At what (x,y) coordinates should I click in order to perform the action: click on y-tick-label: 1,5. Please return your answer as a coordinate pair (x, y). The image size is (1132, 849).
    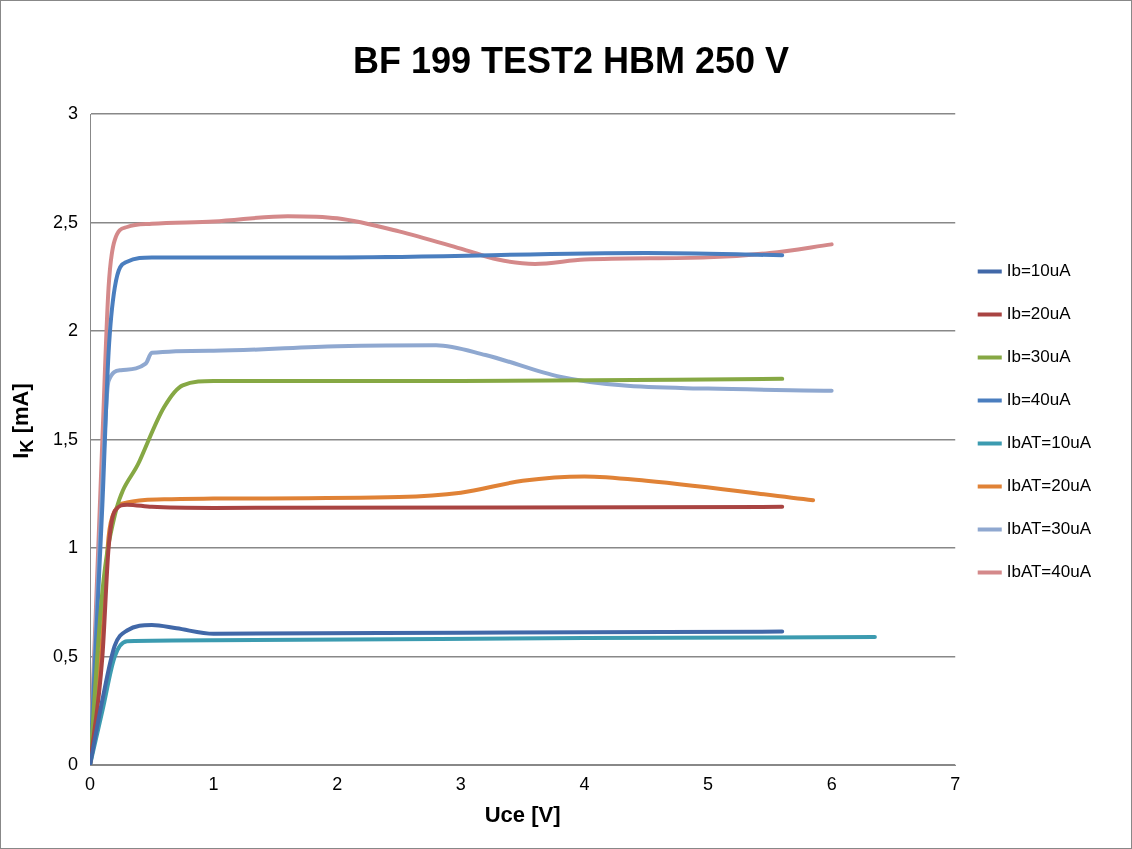
    Looking at the image, I should click on (65, 438).